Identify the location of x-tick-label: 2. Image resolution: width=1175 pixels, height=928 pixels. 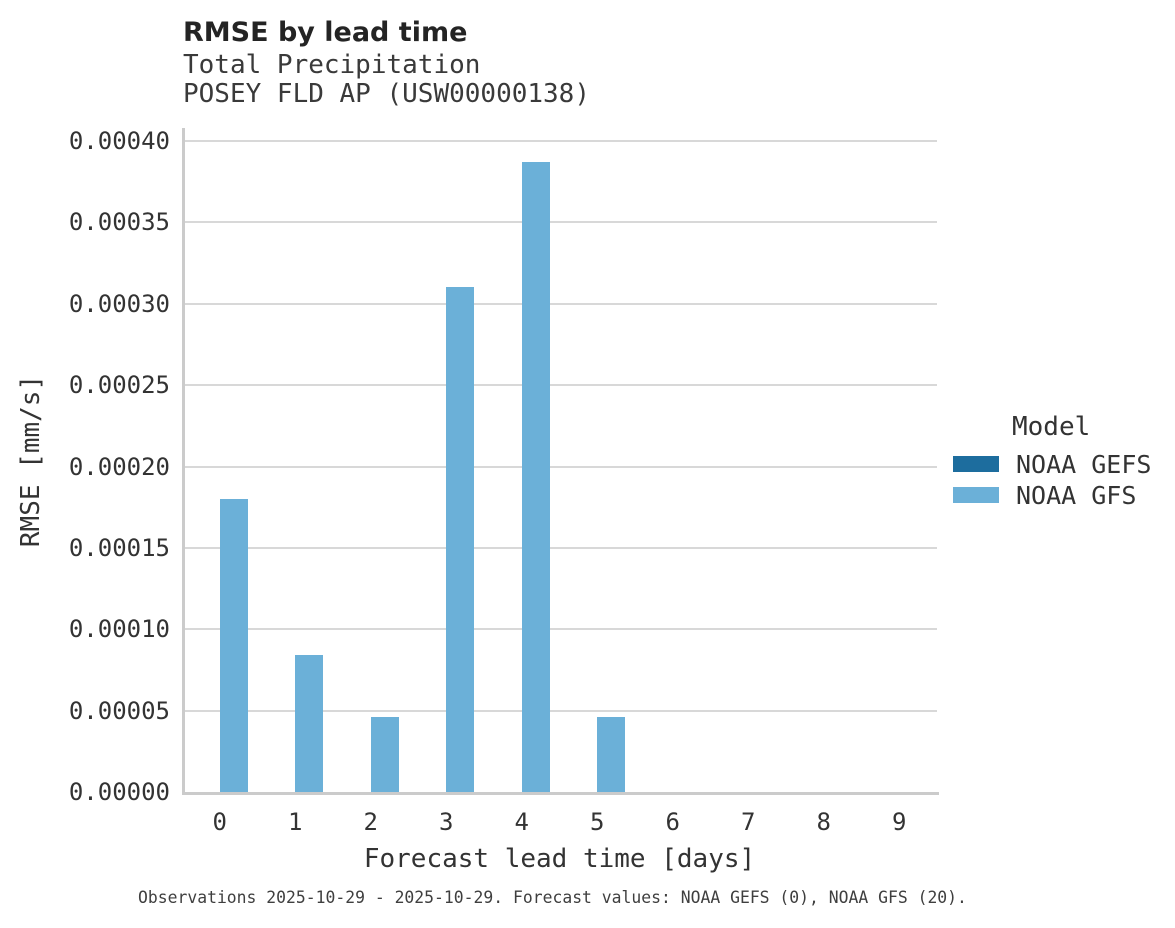
(370, 822).